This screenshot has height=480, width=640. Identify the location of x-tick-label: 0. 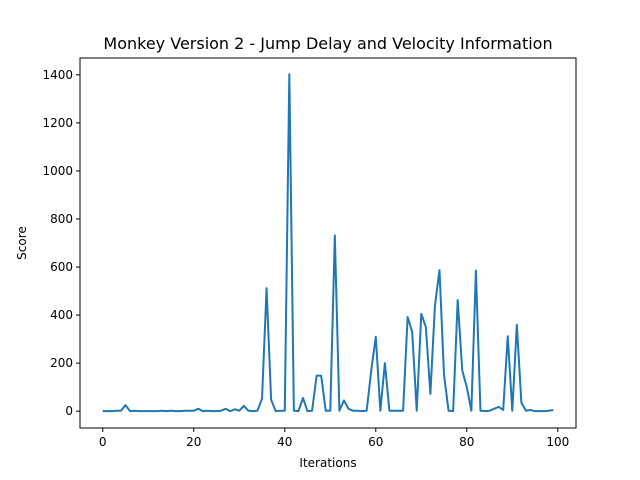
(103, 442).